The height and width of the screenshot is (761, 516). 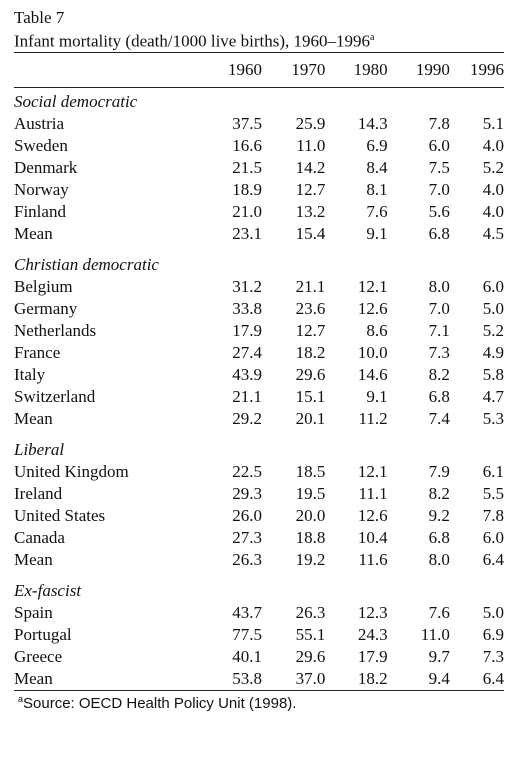 What do you see at coordinates (439, 515) in the screenshot?
I see `value-cell: 9.2` at bounding box center [439, 515].